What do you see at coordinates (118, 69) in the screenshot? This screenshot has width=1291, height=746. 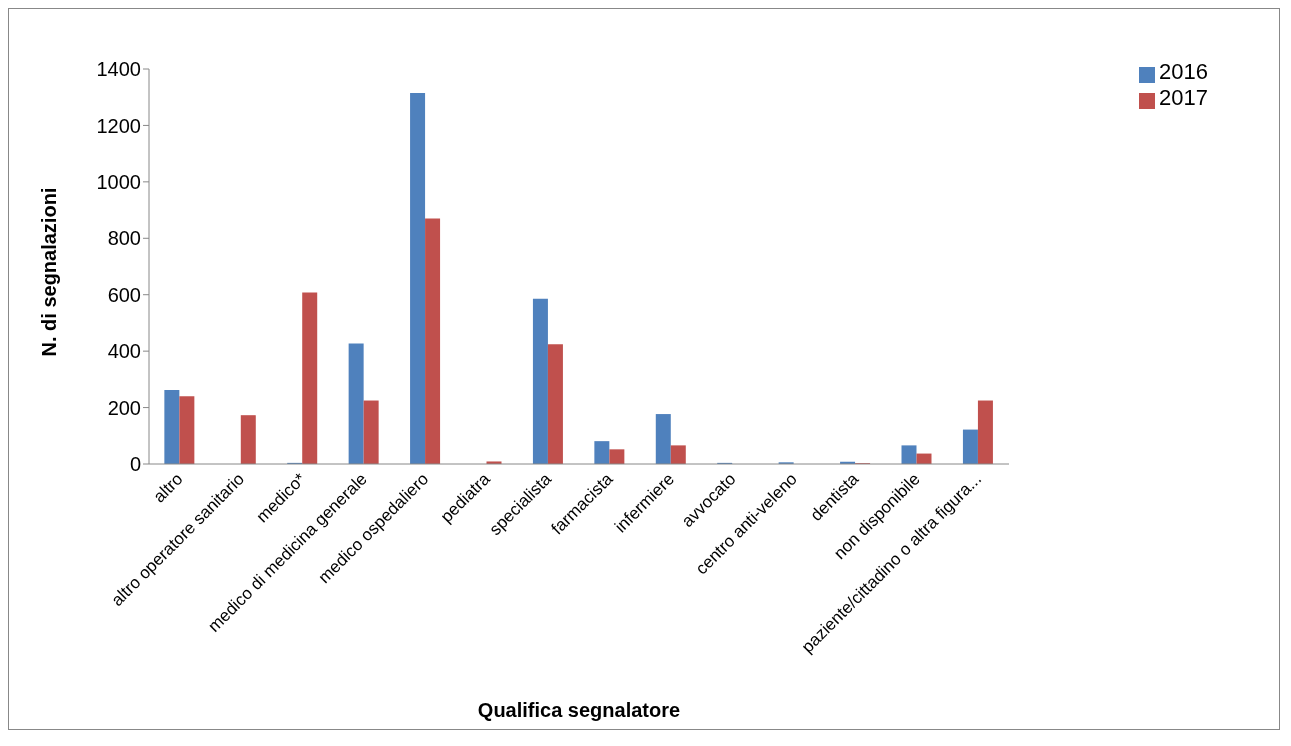 I see `y-tick-label: 1400` at bounding box center [118, 69].